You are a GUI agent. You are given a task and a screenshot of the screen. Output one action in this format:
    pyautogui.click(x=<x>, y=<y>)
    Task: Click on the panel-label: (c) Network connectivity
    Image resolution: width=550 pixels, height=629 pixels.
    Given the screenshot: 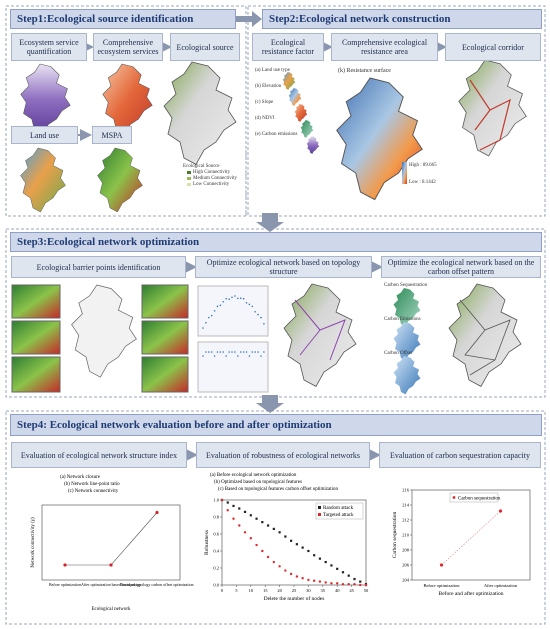 What is the action you would take?
    pyautogui.click(x=93, y=491)
    